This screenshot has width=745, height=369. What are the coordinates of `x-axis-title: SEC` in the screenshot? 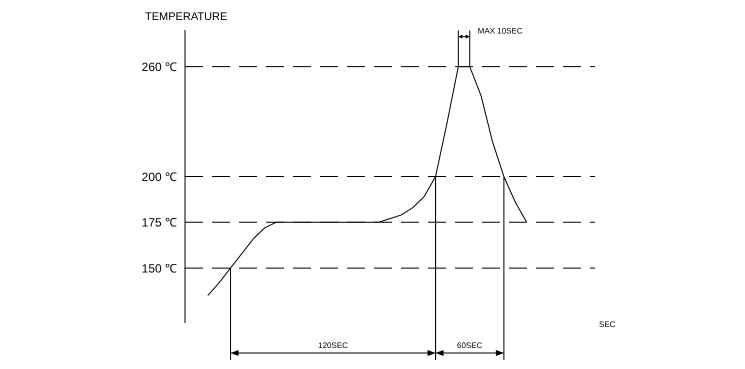 It's located at (607, 324).